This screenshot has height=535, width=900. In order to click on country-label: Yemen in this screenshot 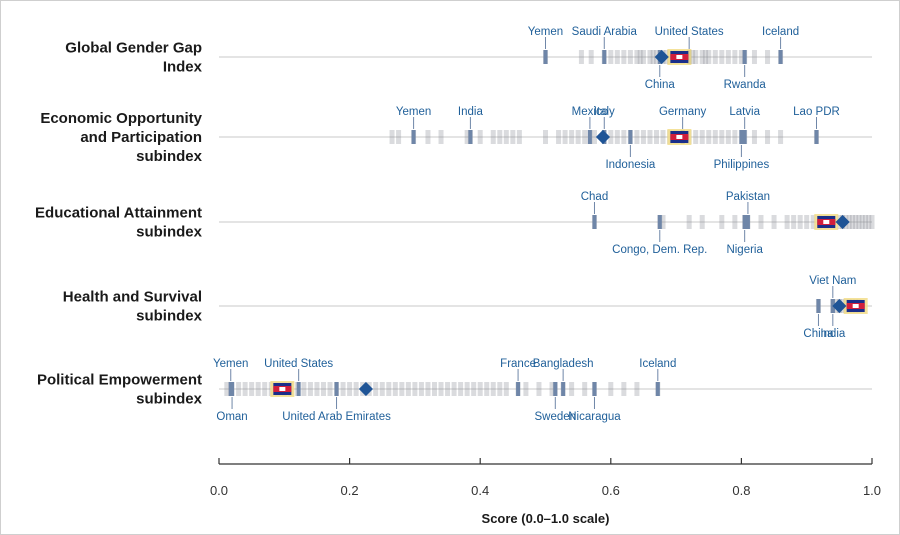, I will do `click(545, 32)`.